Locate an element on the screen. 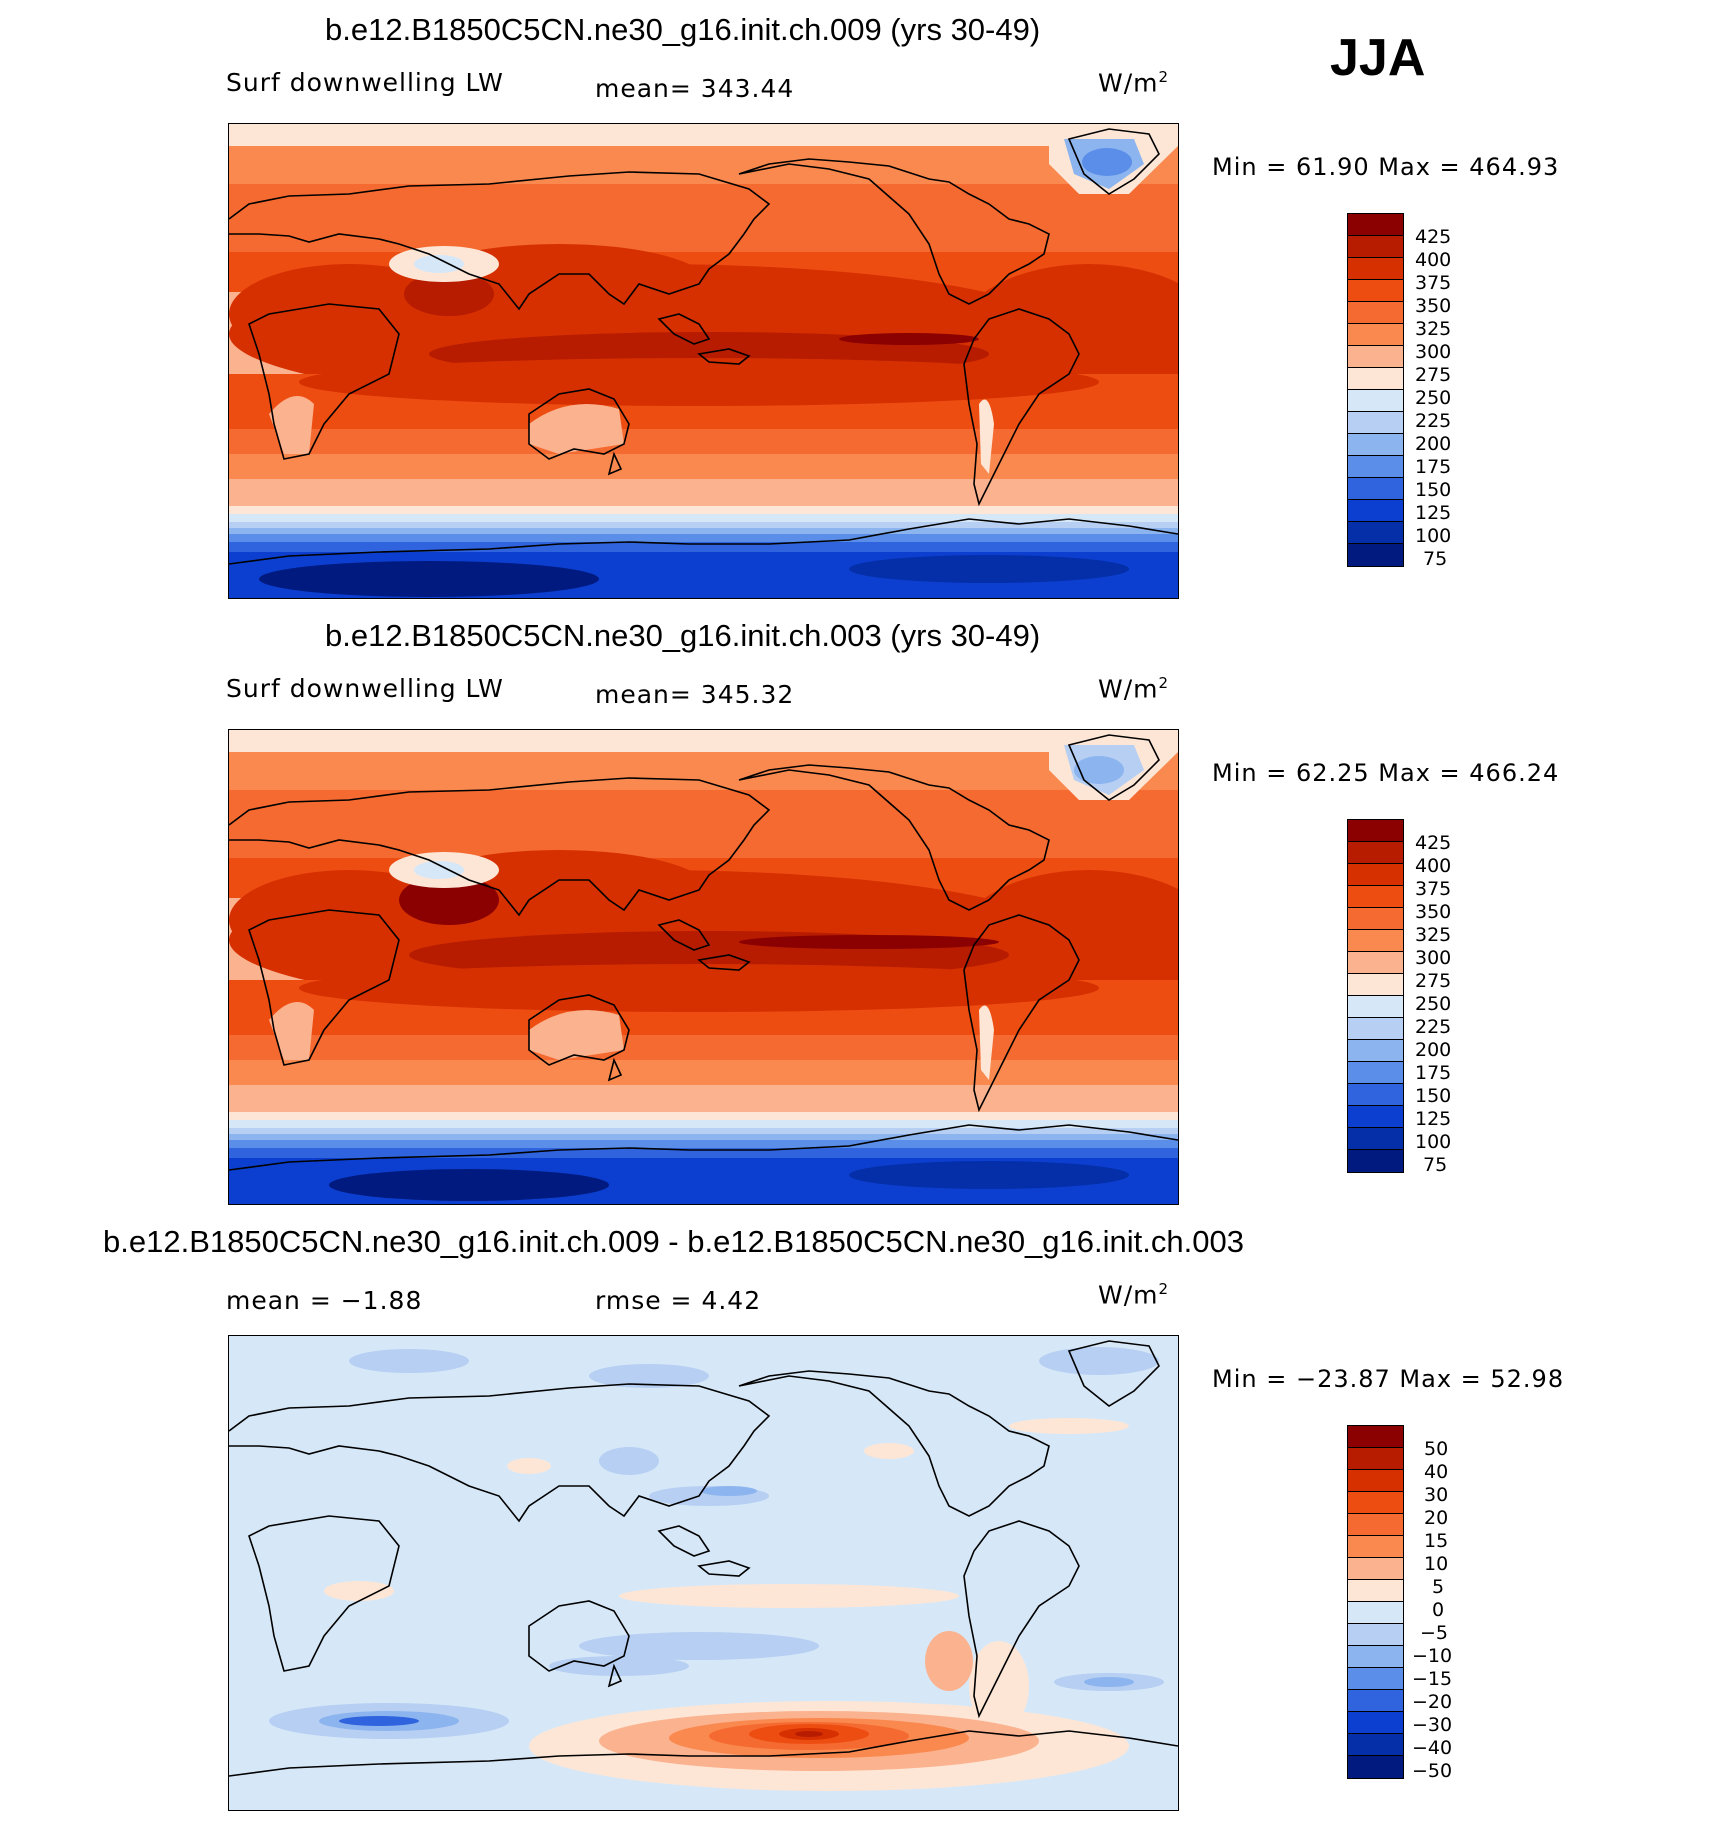 The width and height of the screenshot is (1710, 1831). panel-3-rmse: rmse = 4.42 is located at coordinates (678, 1300).